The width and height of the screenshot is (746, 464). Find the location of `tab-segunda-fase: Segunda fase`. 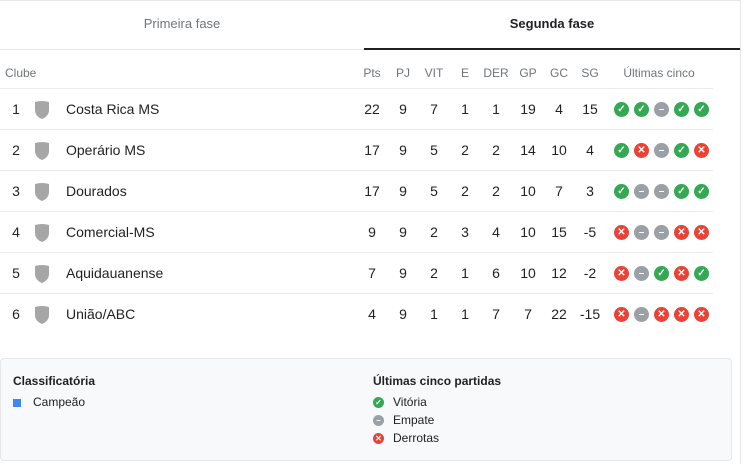

tab-segunda-fase: Segunda fase is located at coordinates (552, 25).